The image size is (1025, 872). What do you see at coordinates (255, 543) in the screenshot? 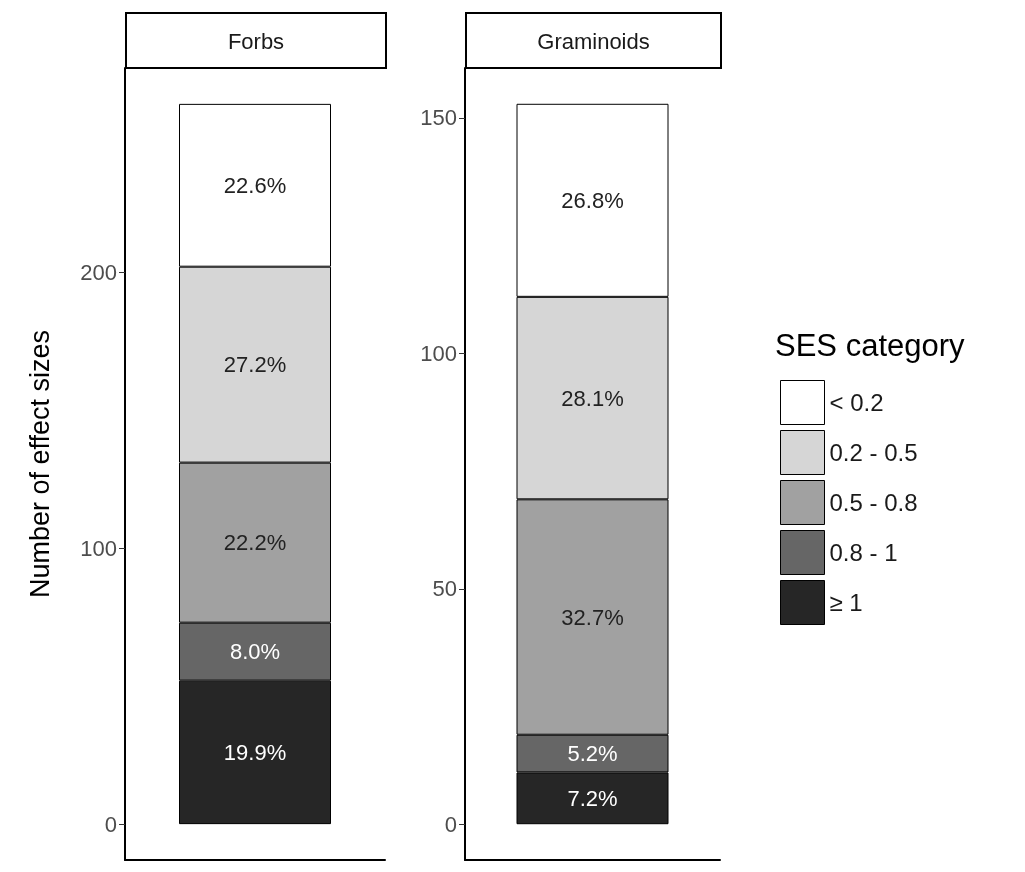
I see `annotation: 22.2%` at bounding box center [255, 543].